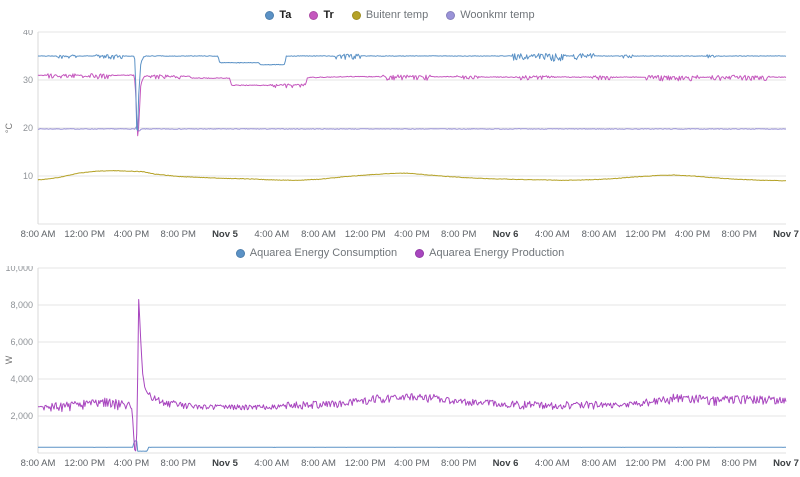 Image resolution: width=800 pixels, height=477 pixels. What do you see at coordinates (28, 128) in the screenshot?
I see `y-tick-label: 20` at bounding box center [28, 128].